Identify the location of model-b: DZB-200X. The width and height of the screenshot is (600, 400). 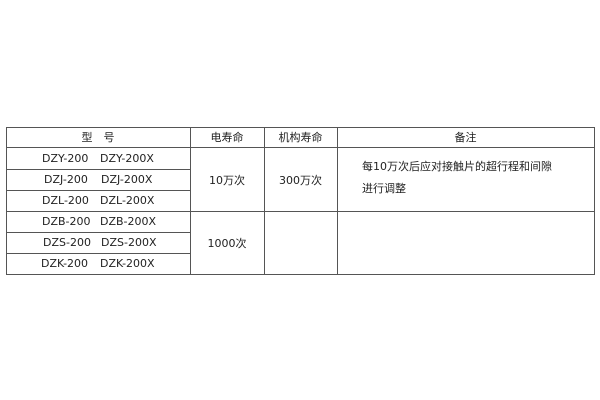
(128, 221).